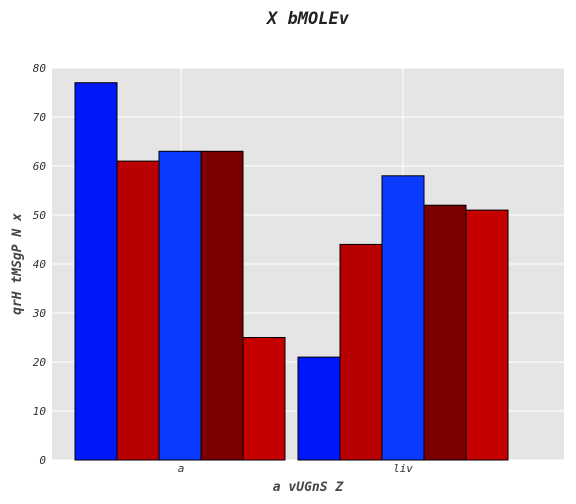 The height and width of the screenshot is (504, 576). I want to click on y-tick-label: 40, so click(40, 264).